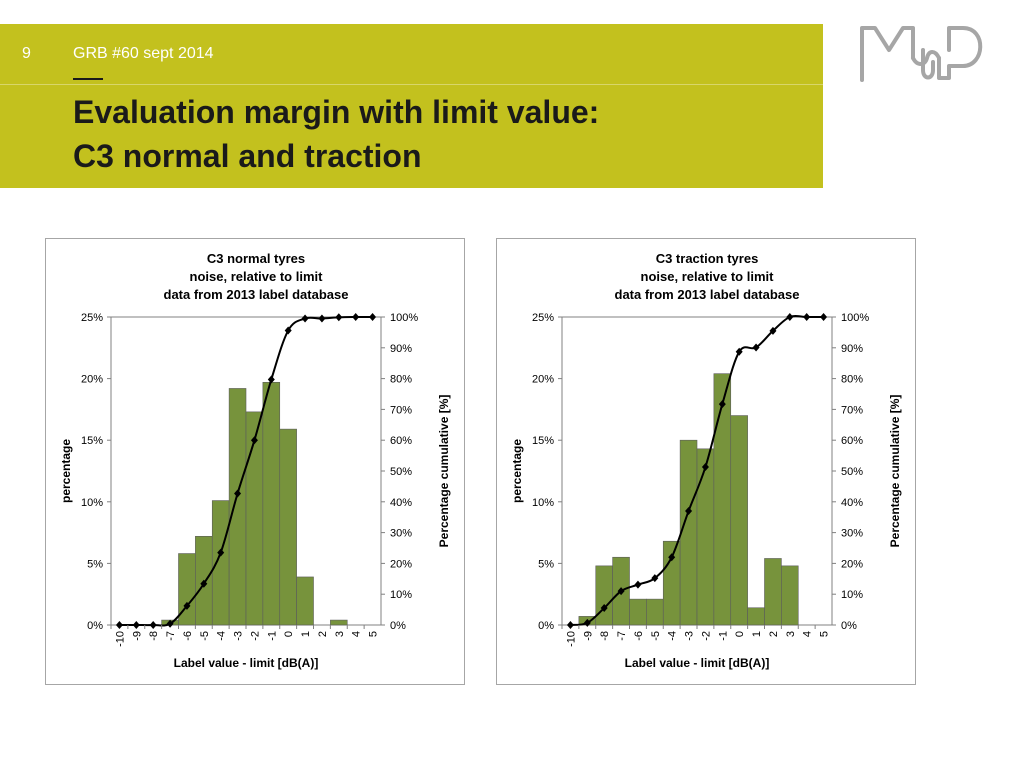  What do you see at coordinates (357, 634) in the screenshot?
I see `x-tick-label: 4` at bounding box center [357, 634].